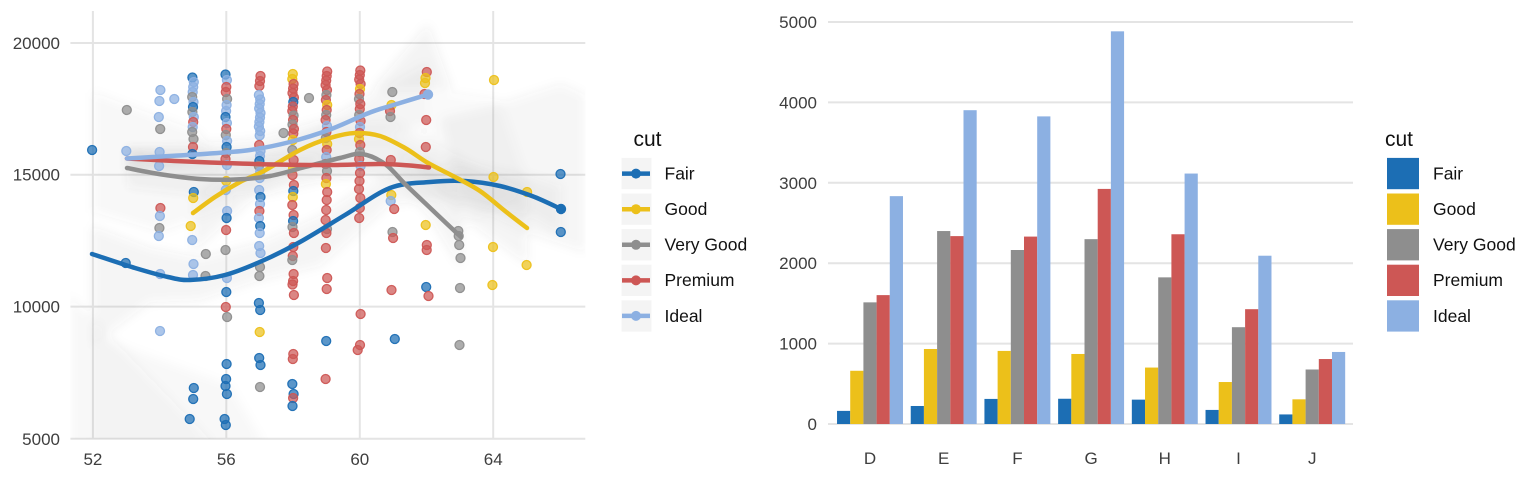  I want to click on svg-text: 64, so click(493, 459).